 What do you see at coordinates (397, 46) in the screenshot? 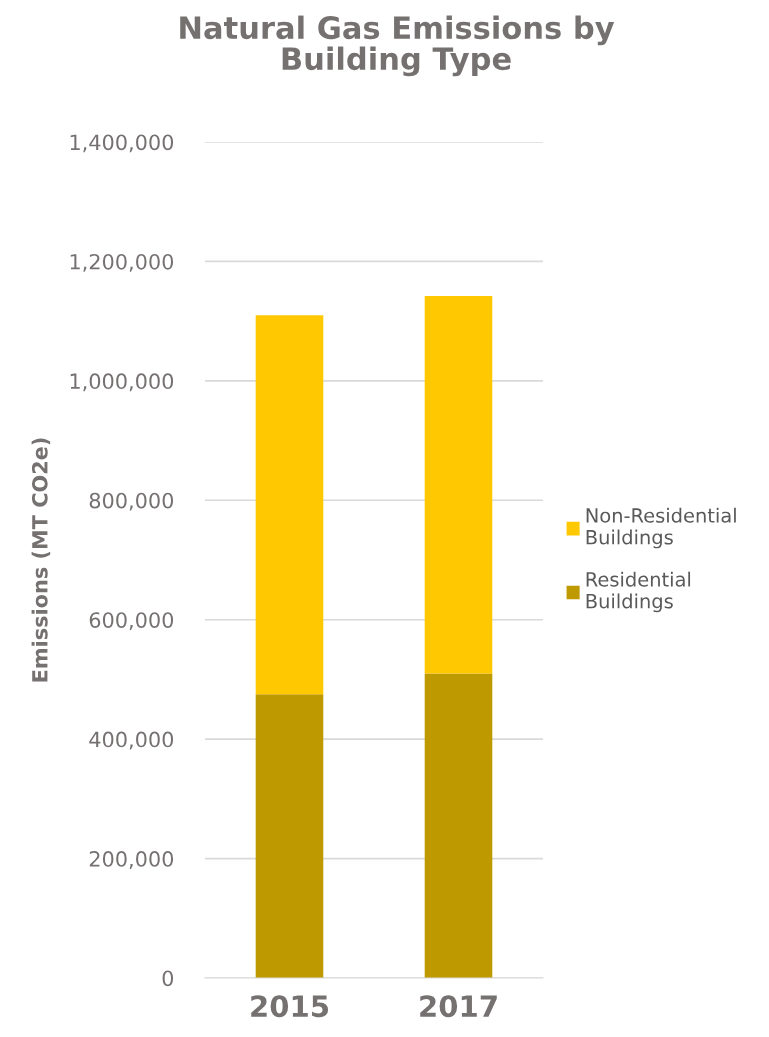
I see `chart-title: Natural Gas Emissions by Building Type` at bounding box center [397, 46].